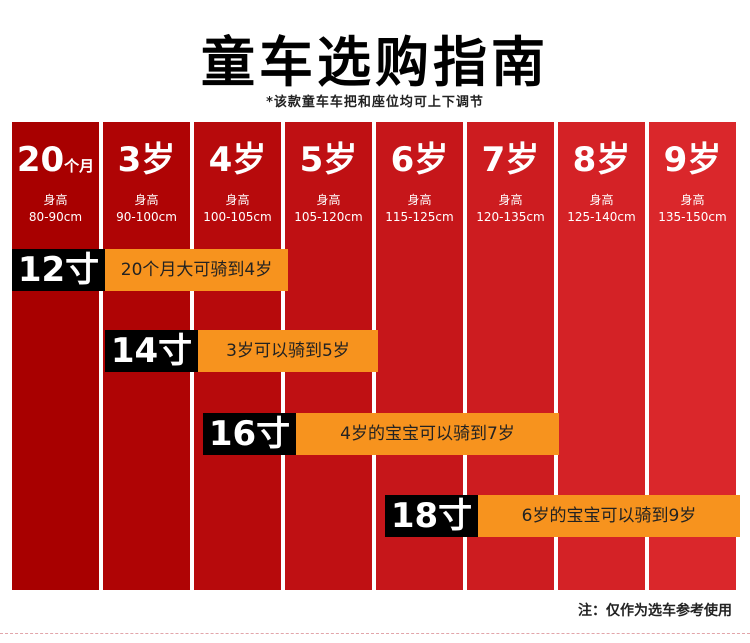 The image size is (750, 643). Describe the element at coordinates (288, 351) in the screenshot. I see `size-14-range-bar: 3岁可以骑到5岁` at that location.